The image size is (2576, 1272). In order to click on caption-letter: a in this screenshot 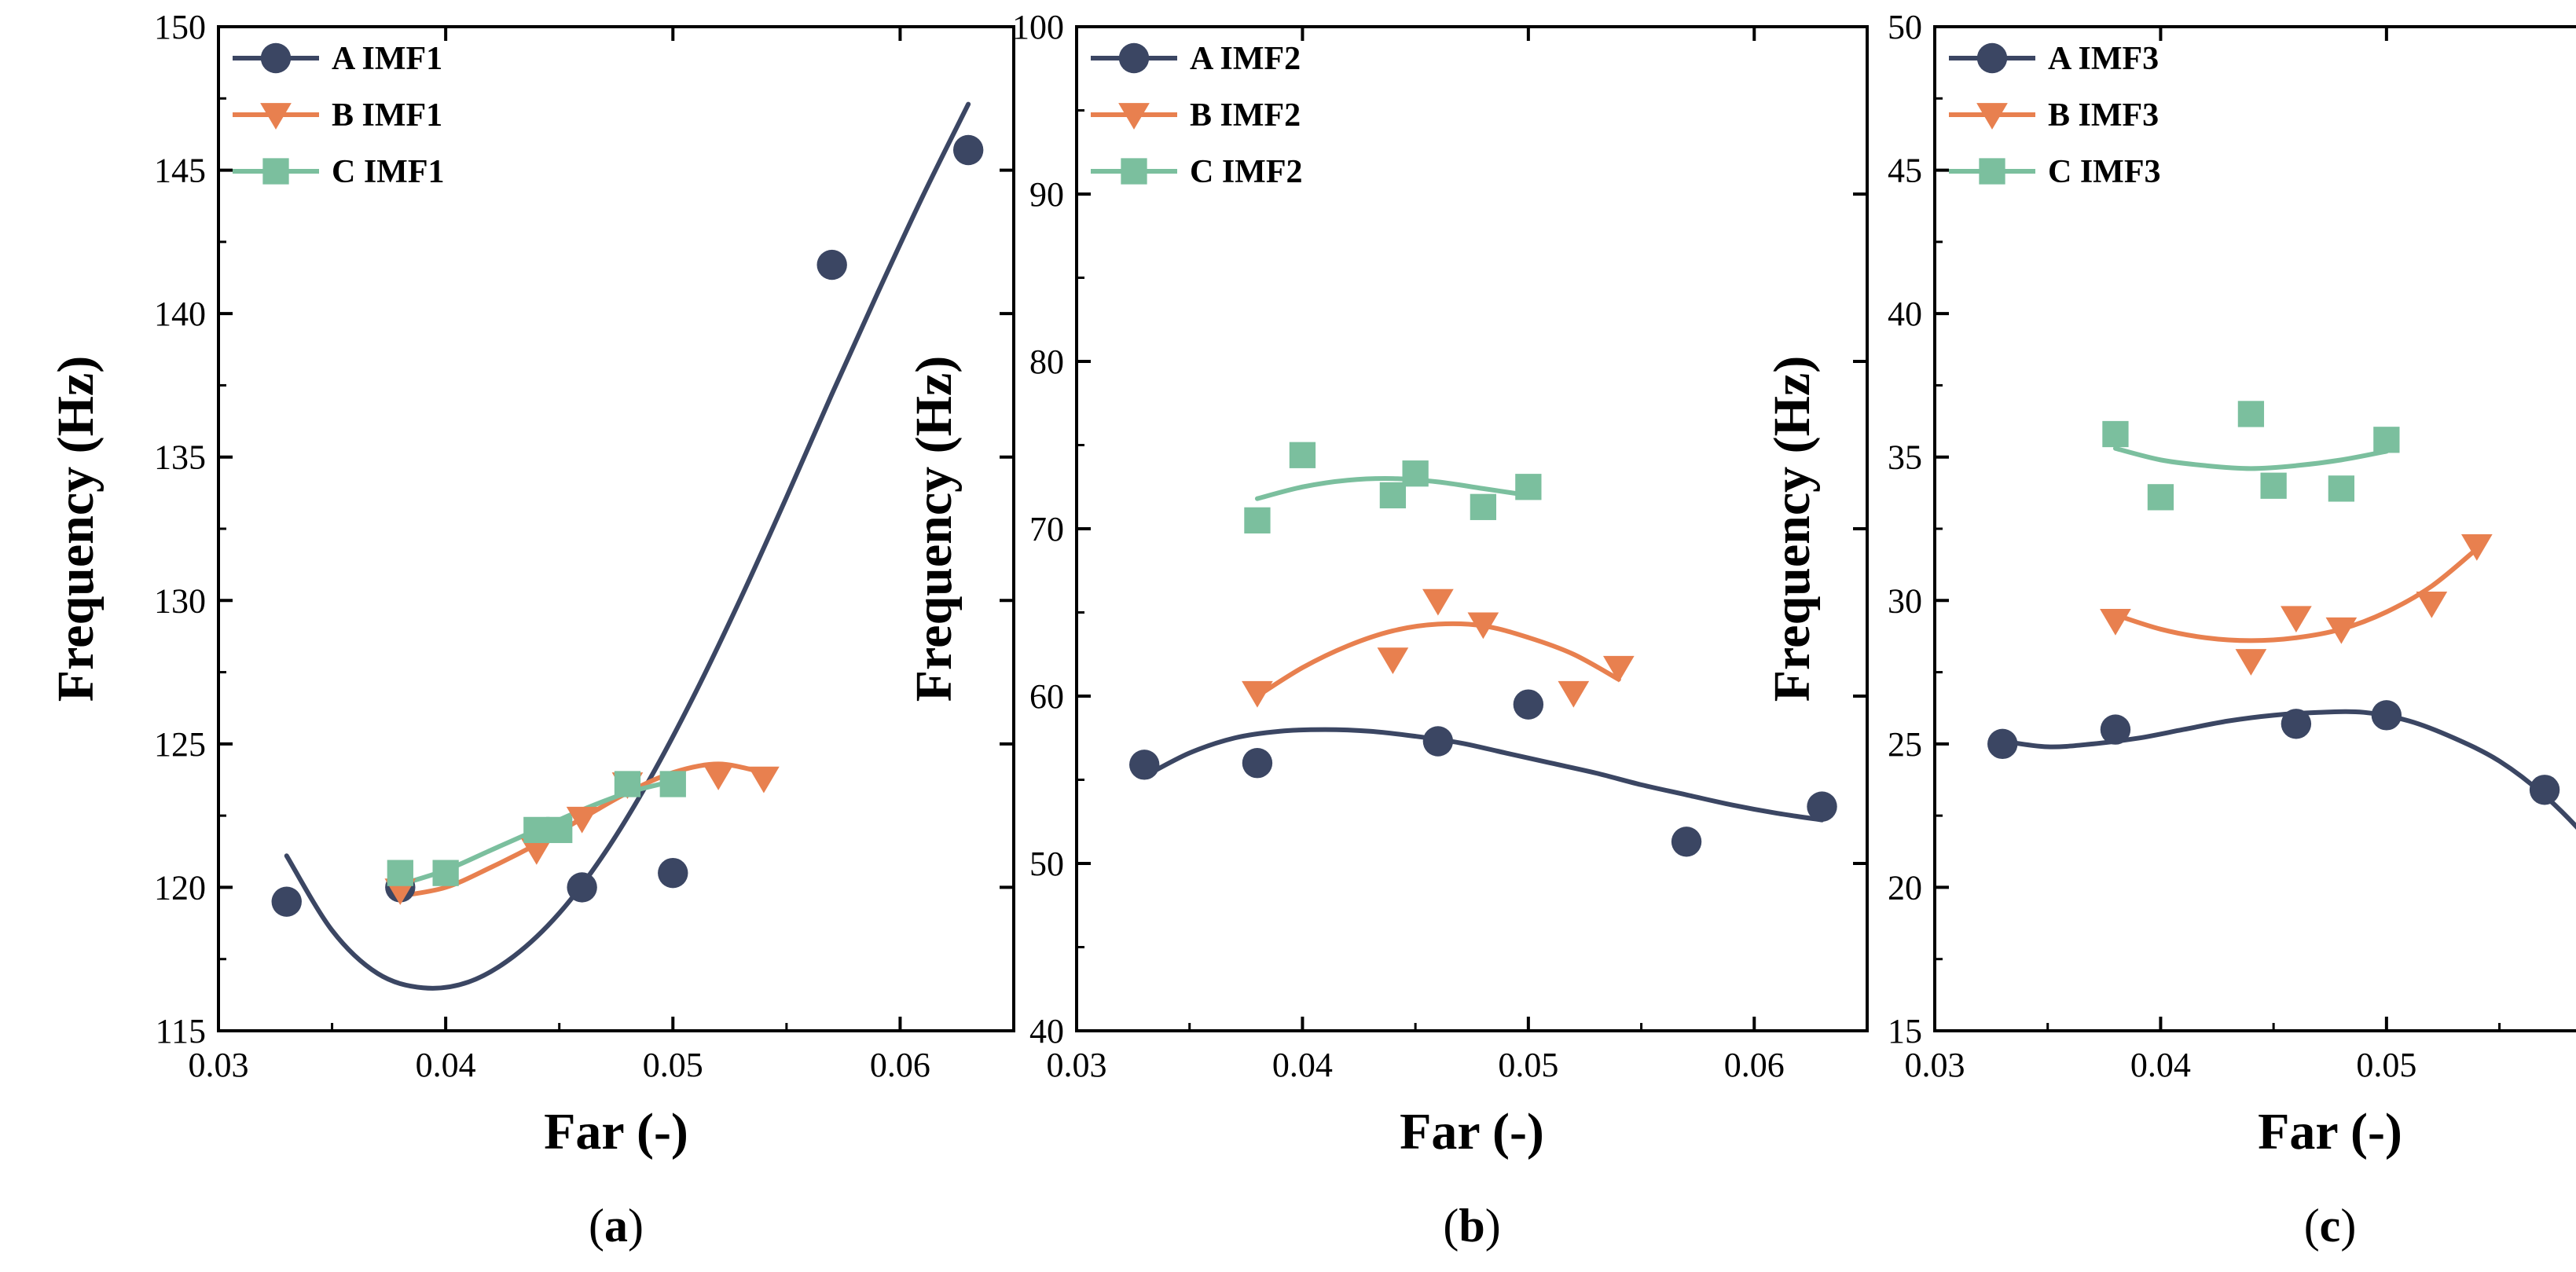, I will do `click(616, 1226)`.